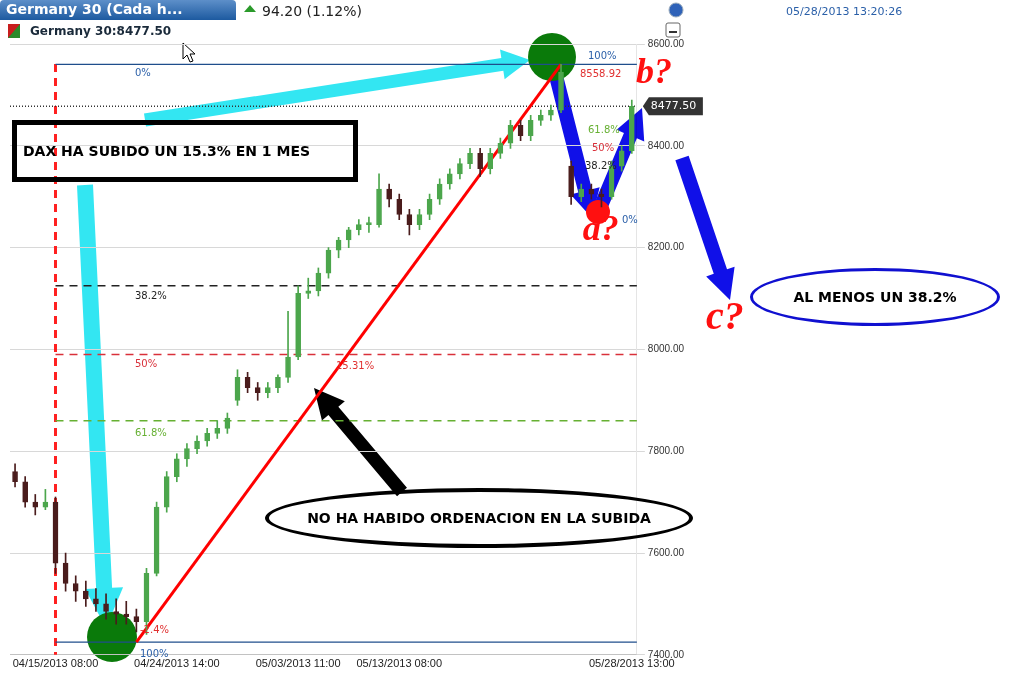 The height and width of the screenshot is (676, 1009). What do you see at coordinates (101, 31) in the screenshot?
I see `chart-subtitle: Germany 30:8477.50` at bounding box center [101, 31].